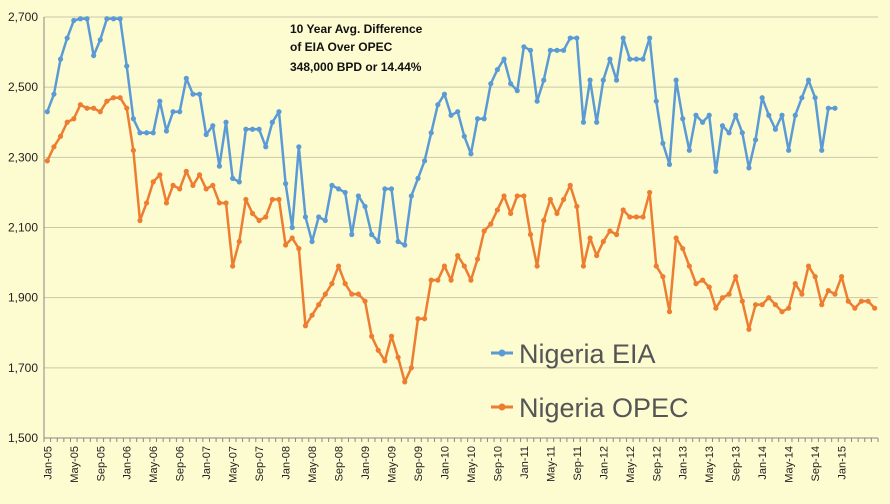 This screenshot has height=504, width=890. Describe the element at coordinates (590, 381) in the screenshot. I see `legend: Nigeria EIA Nigeria OPEC` at that location.